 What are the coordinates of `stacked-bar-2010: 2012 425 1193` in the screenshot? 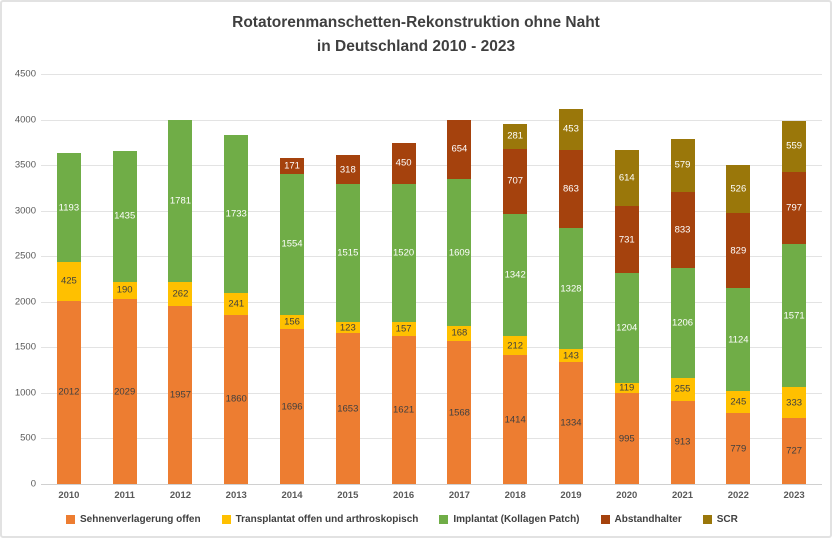 It's located at (68, 318).